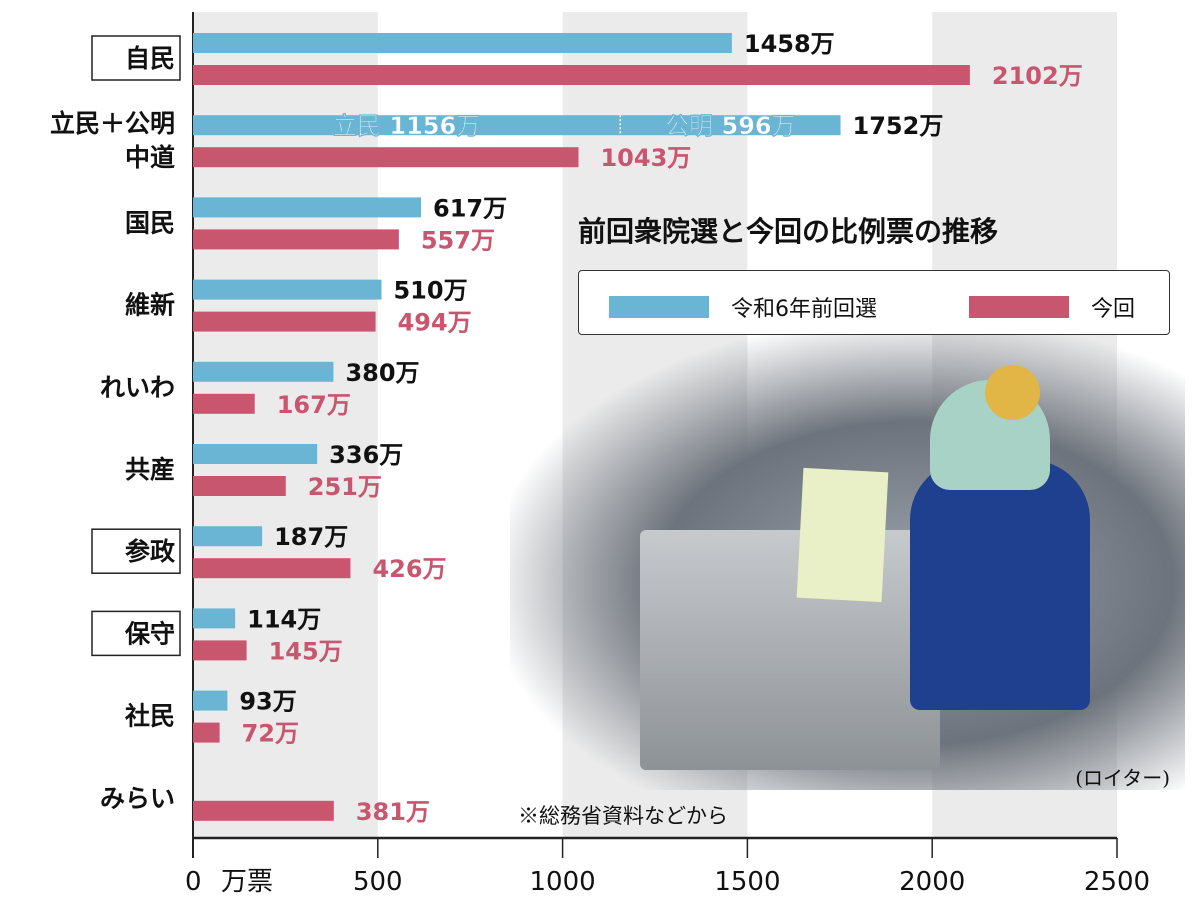 Image resolution: width=1200 pixels, height=913 pixels. I want to click on x-tick-label: 0, so click(193, 882).